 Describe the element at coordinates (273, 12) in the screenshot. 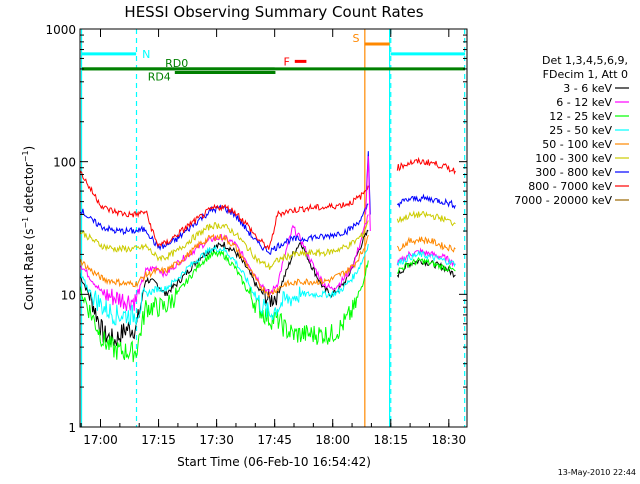

I see `chart-title: HESSI Observing Summary Count Rates` at that location.